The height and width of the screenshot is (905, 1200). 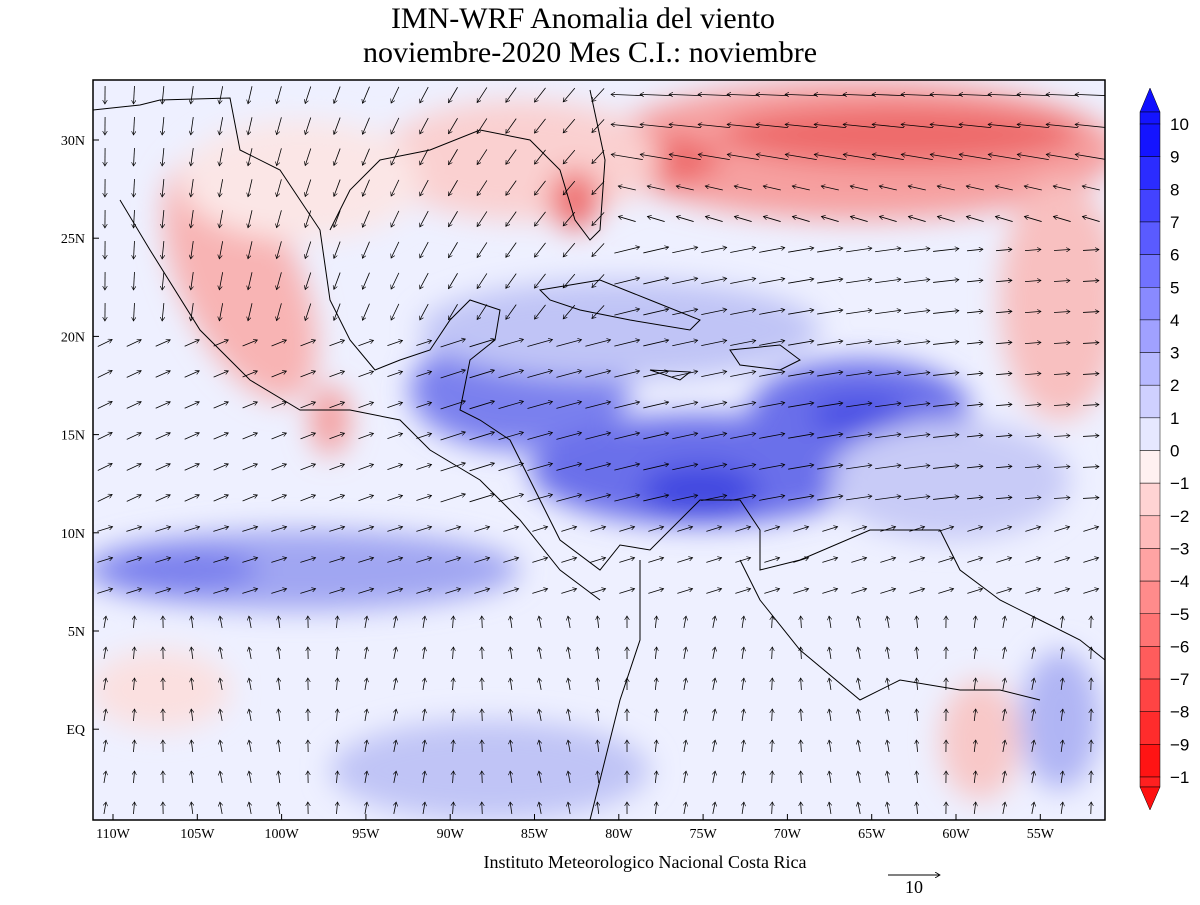 What do you see at coordinates (73, 239) in the screenshot?
I see `lat-label: 25N` at bounding box center [73, 239].